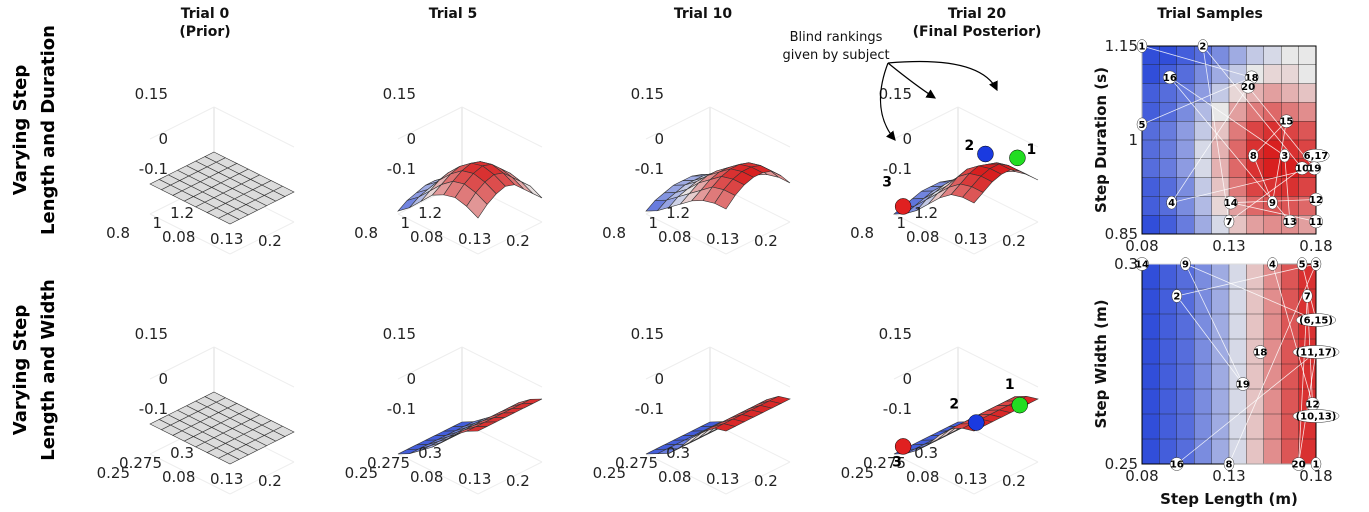 The image size is (1369, 512). I want to click on column-title-line: (Final Posterior), so click(977, 32).